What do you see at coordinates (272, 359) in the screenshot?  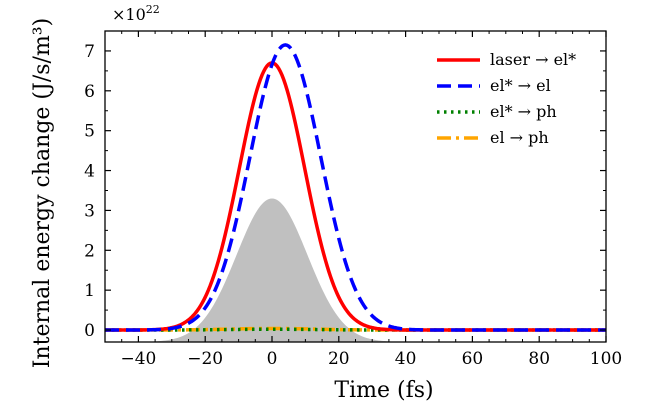 I see `x-tick-label: 0` at bounding box center [272, 359].